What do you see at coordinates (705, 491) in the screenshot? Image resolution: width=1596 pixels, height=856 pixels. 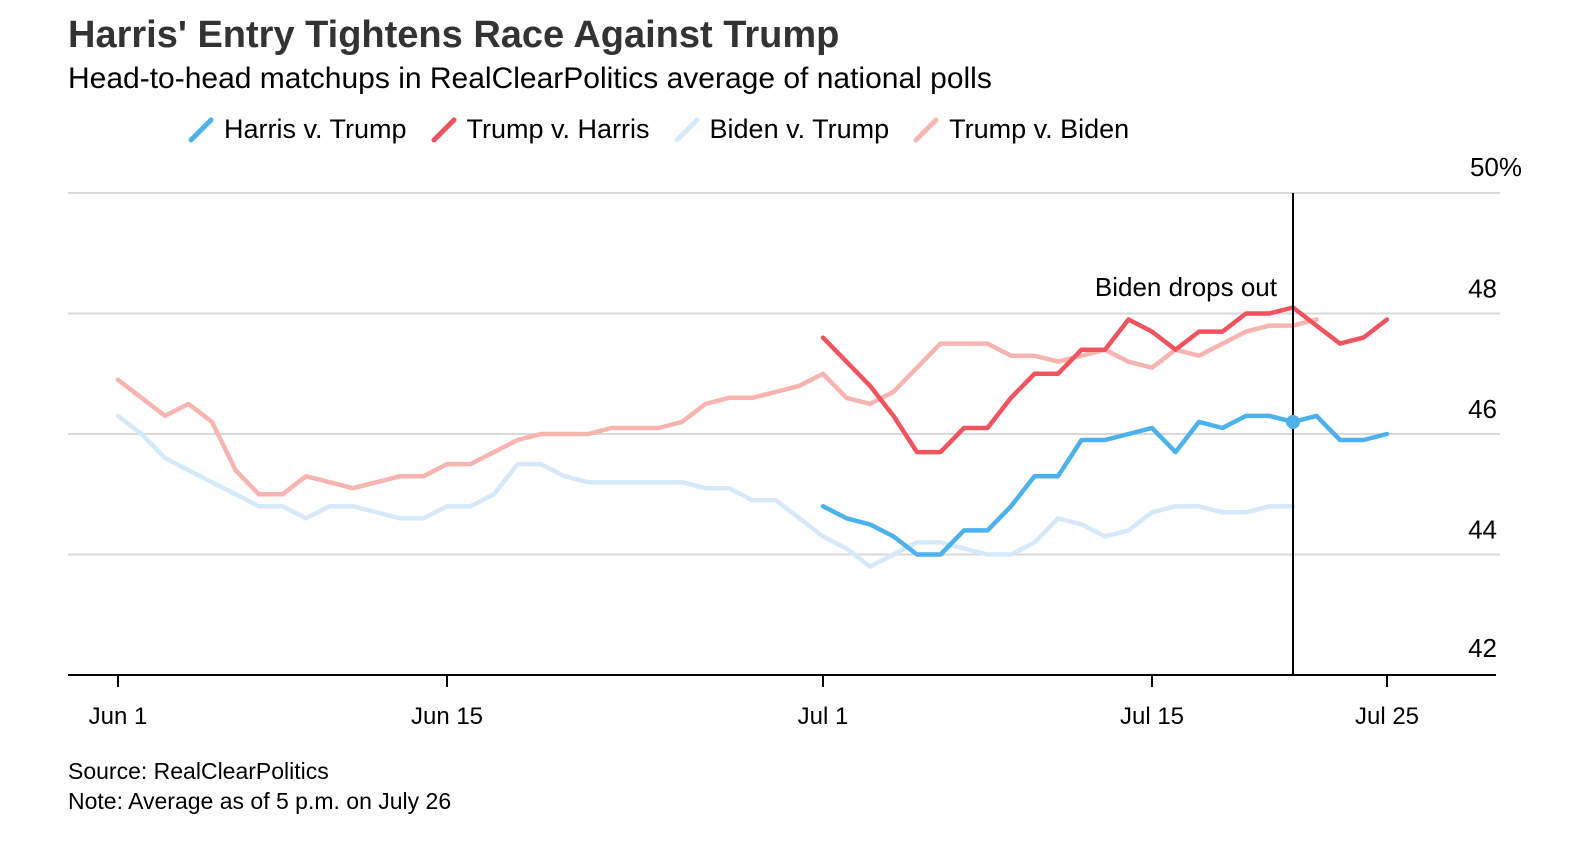 I see `series-line-biden-v-trump` at bounding box center [705, 491].